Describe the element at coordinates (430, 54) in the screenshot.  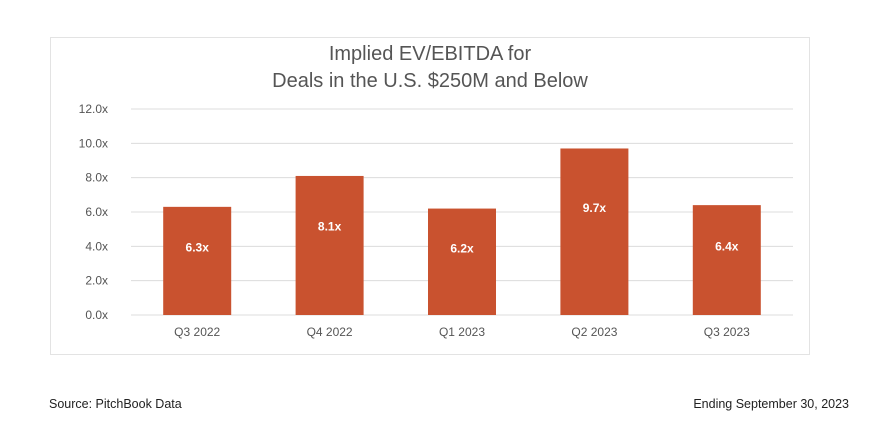
I see `chart-title-line: Implied EV/EBITDA for` at that location.